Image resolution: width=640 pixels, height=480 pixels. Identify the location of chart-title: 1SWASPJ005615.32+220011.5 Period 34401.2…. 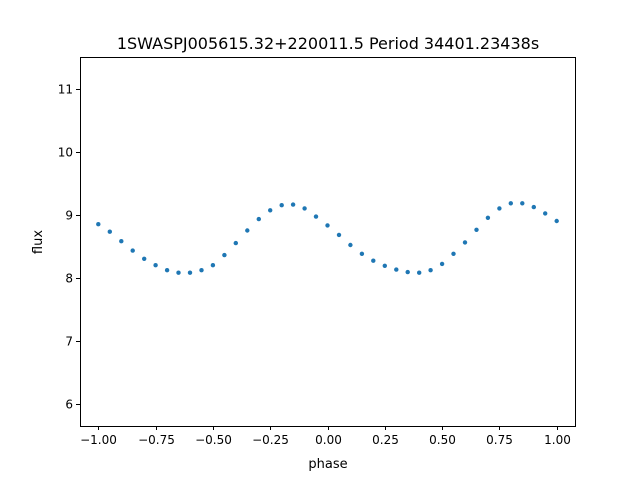
(328, 43).